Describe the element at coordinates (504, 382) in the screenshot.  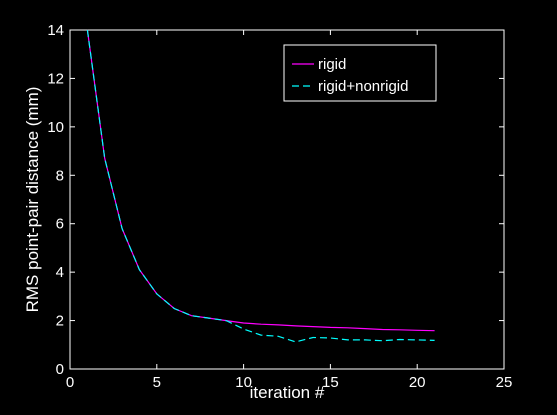
I see `x-tick-label: 25` at that location.